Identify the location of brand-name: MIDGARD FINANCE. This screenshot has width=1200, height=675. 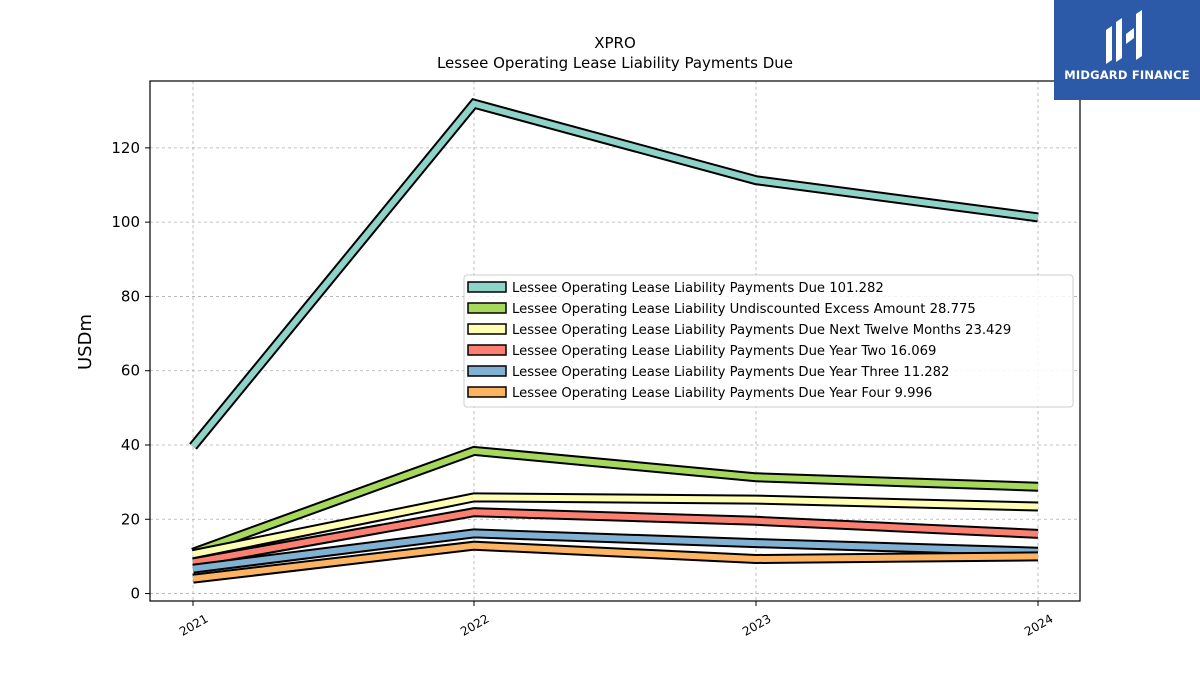
(1127, 75).